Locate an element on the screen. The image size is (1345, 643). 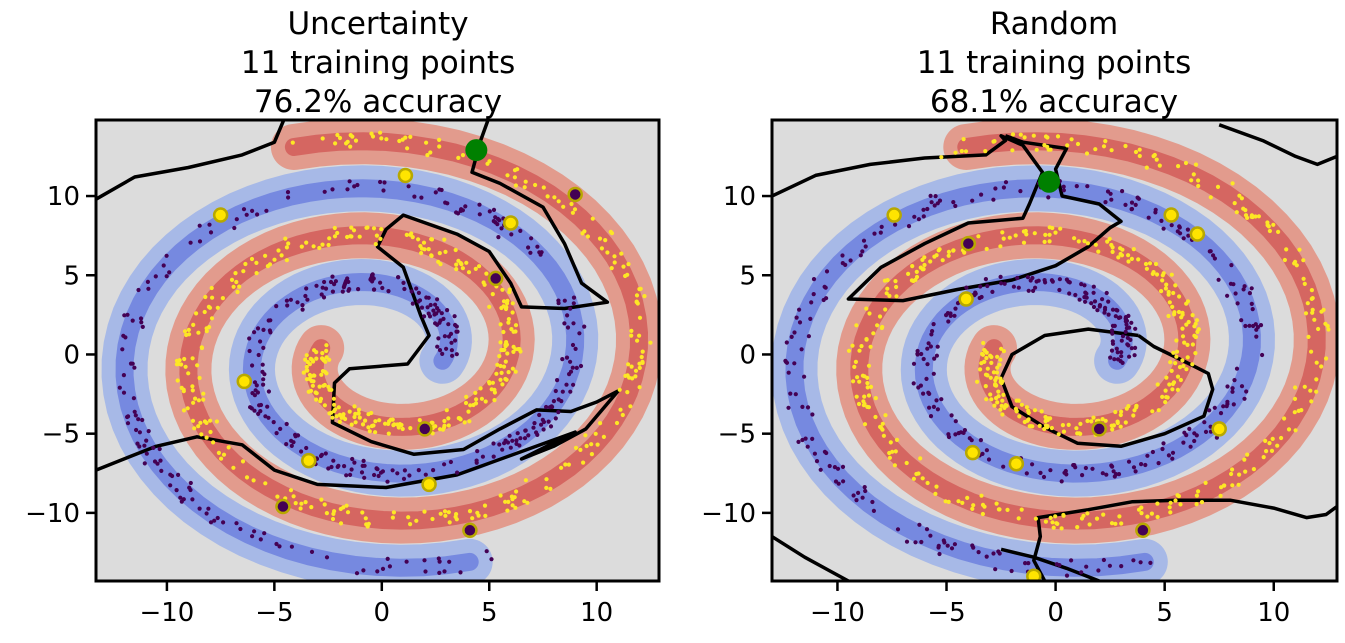
y-tick-label: 10 is located at coordinates (739, 197).